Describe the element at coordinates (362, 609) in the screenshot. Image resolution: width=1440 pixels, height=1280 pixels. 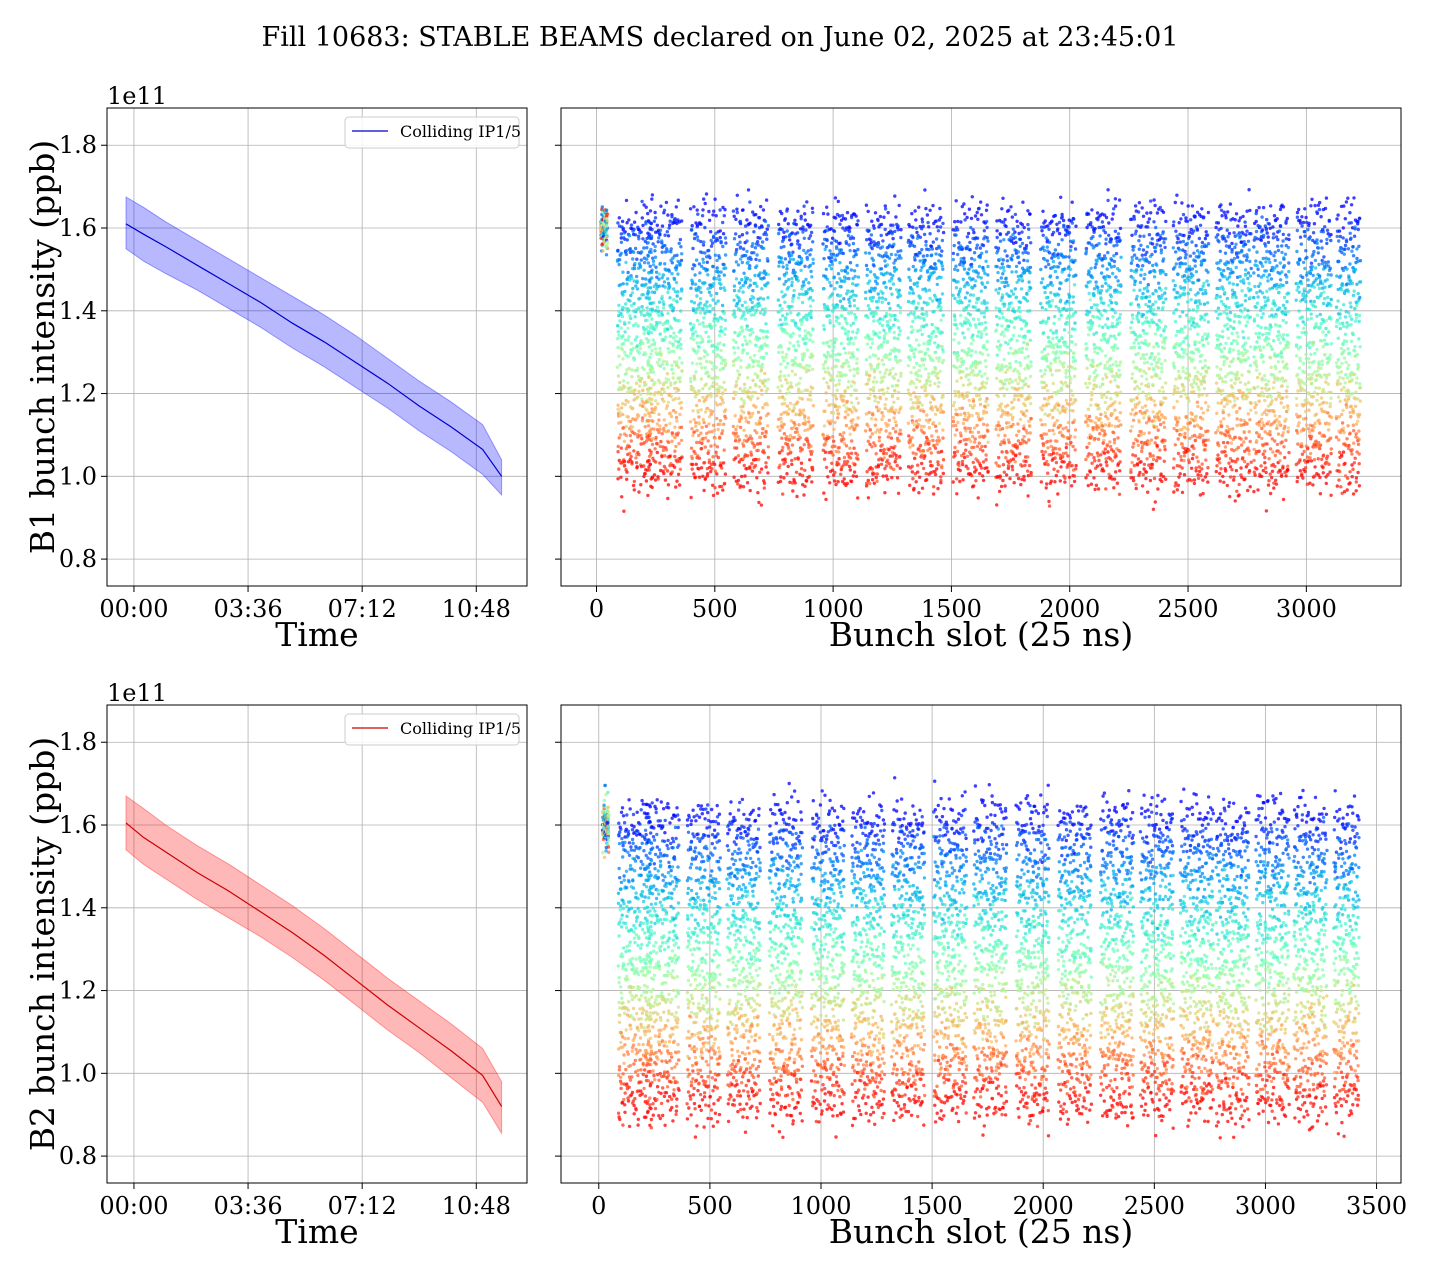
I see `x-tick-label: 07:12` at that location.